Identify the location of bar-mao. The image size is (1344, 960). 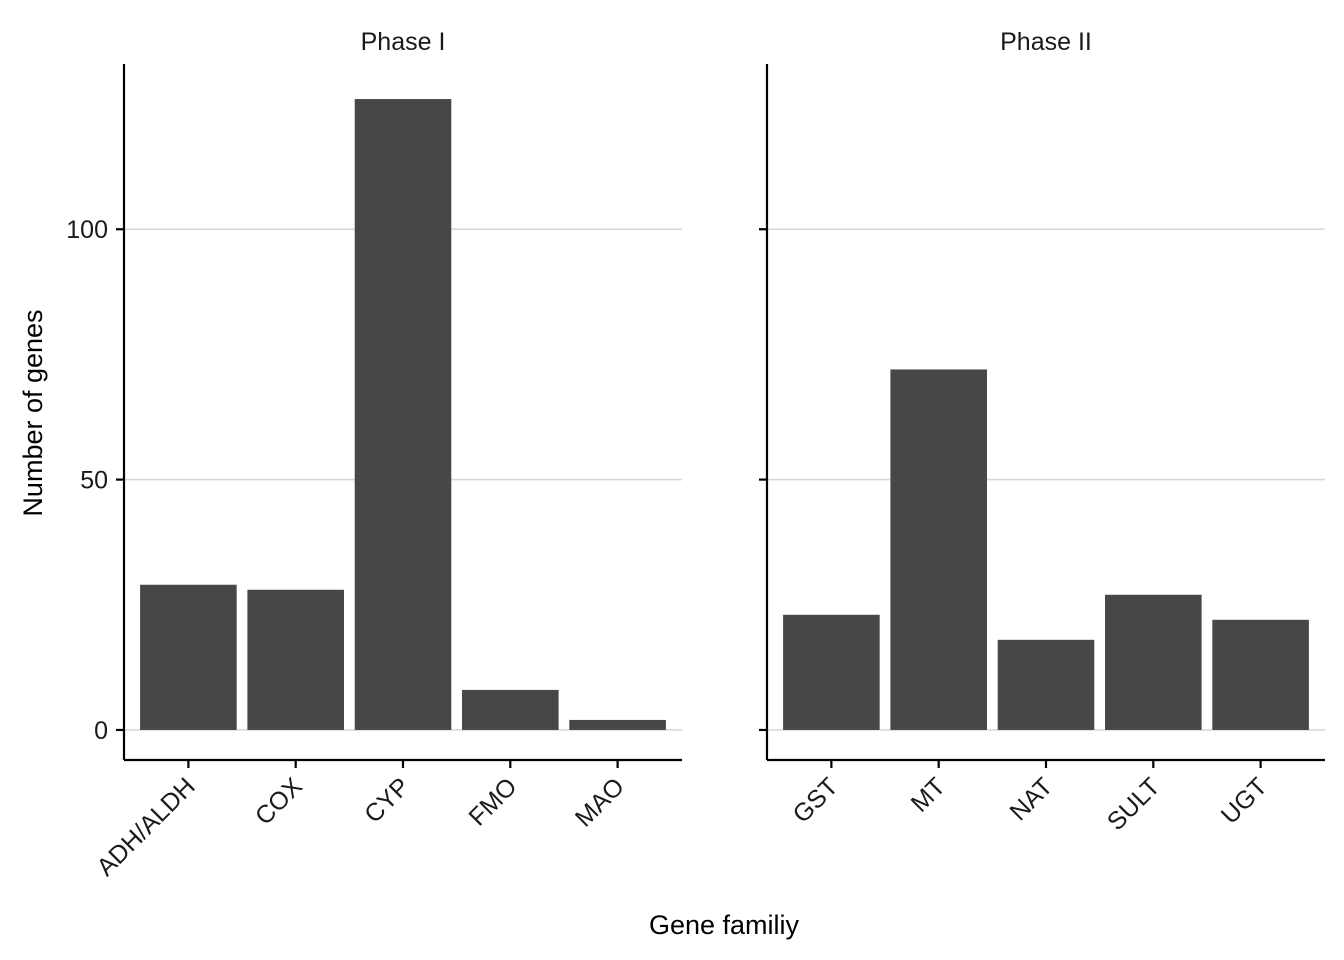
(617, 724).